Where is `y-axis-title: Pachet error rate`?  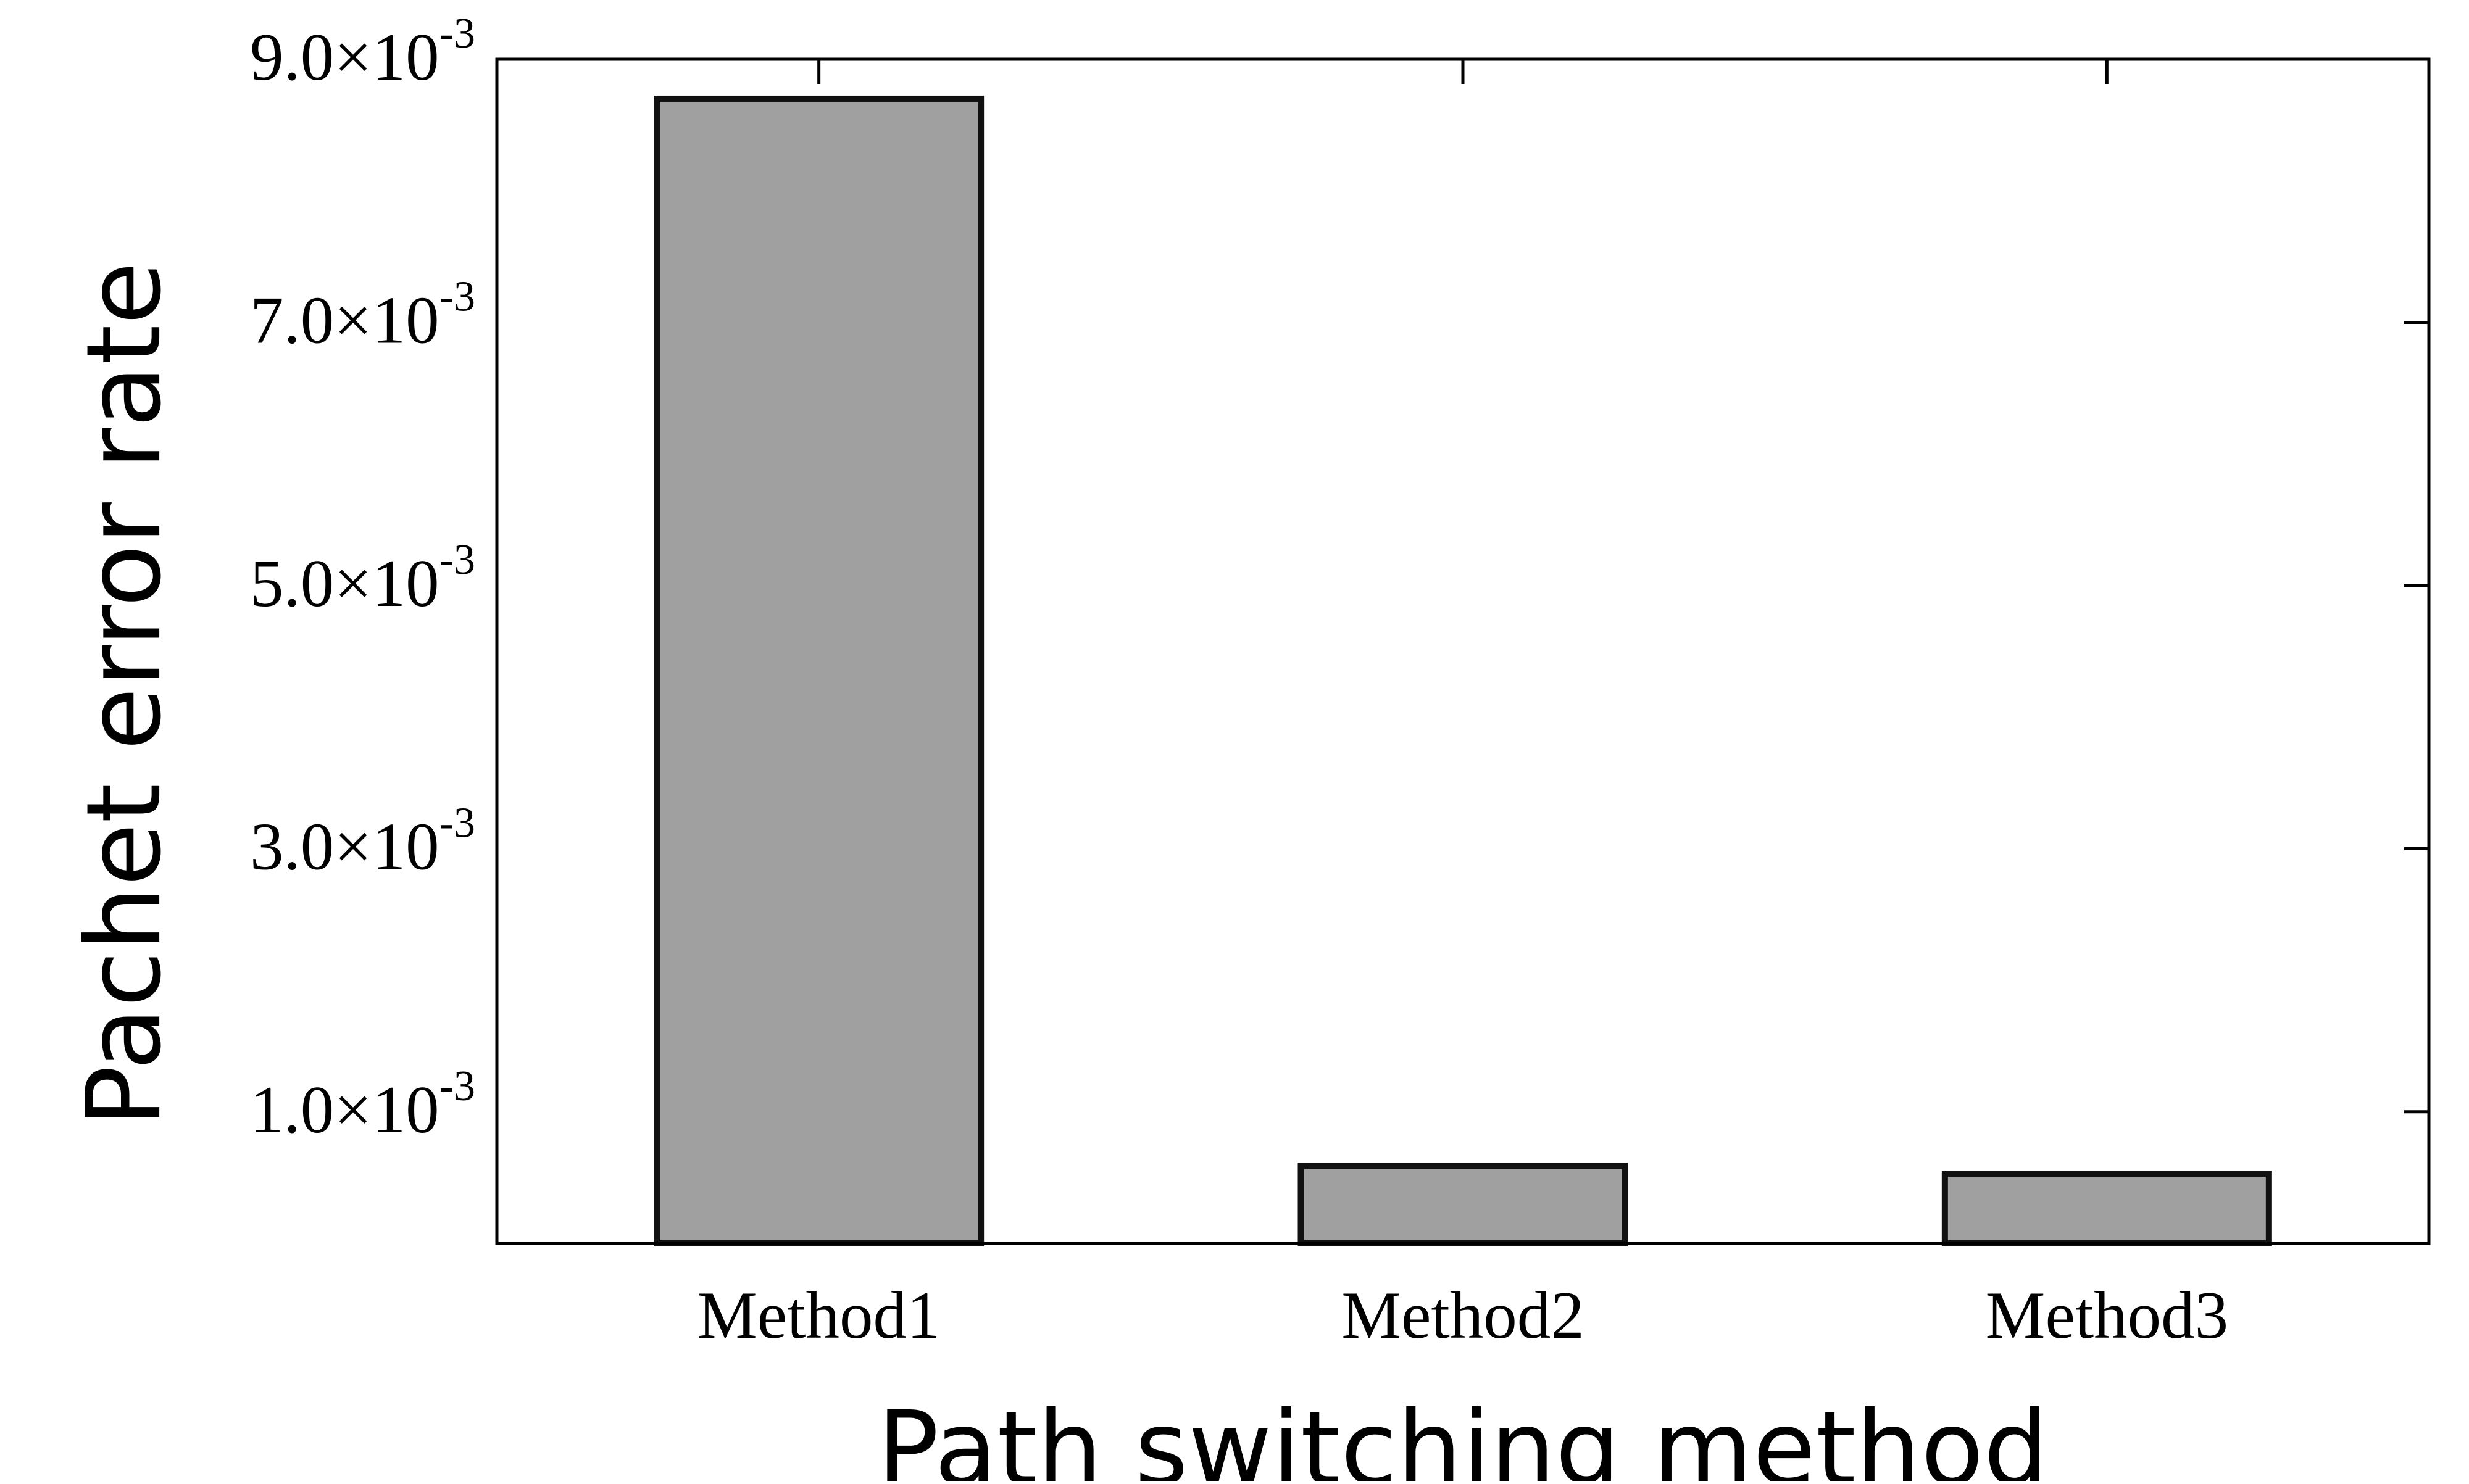 y-axis-title: Pachet error rate is located at coordinates (124, 694).